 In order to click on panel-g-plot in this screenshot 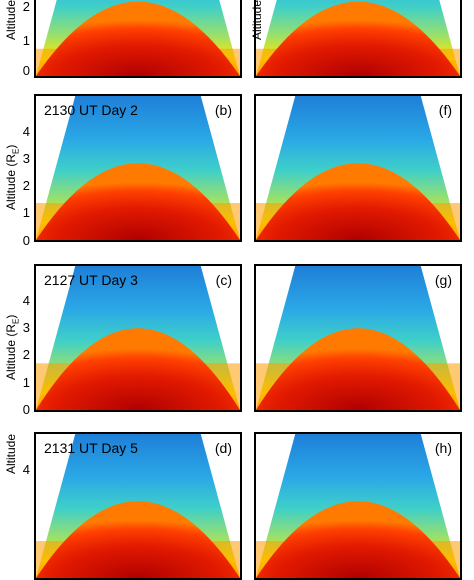, I will do `click(358, 338)`.